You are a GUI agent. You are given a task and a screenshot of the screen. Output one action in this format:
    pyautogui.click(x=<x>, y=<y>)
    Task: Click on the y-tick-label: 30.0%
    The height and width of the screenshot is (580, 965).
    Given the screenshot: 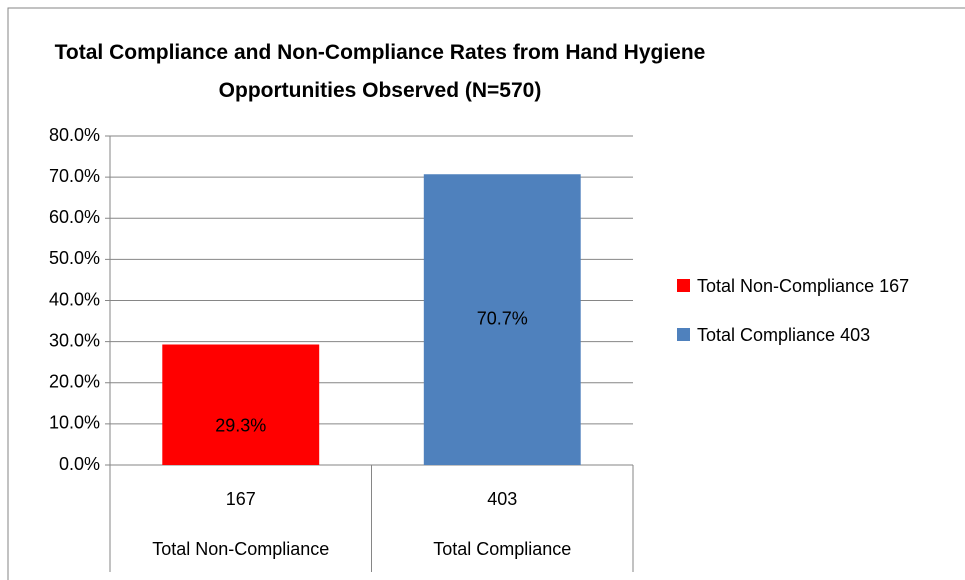 What is the action you would take?
    pyautogui.click(x=74, y=340)
    